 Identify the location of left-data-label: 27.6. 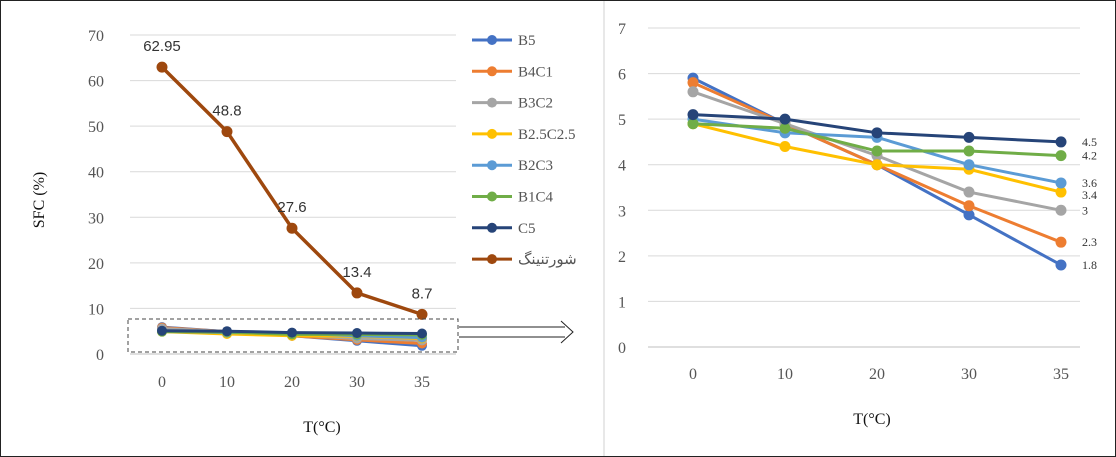
(291, 207).